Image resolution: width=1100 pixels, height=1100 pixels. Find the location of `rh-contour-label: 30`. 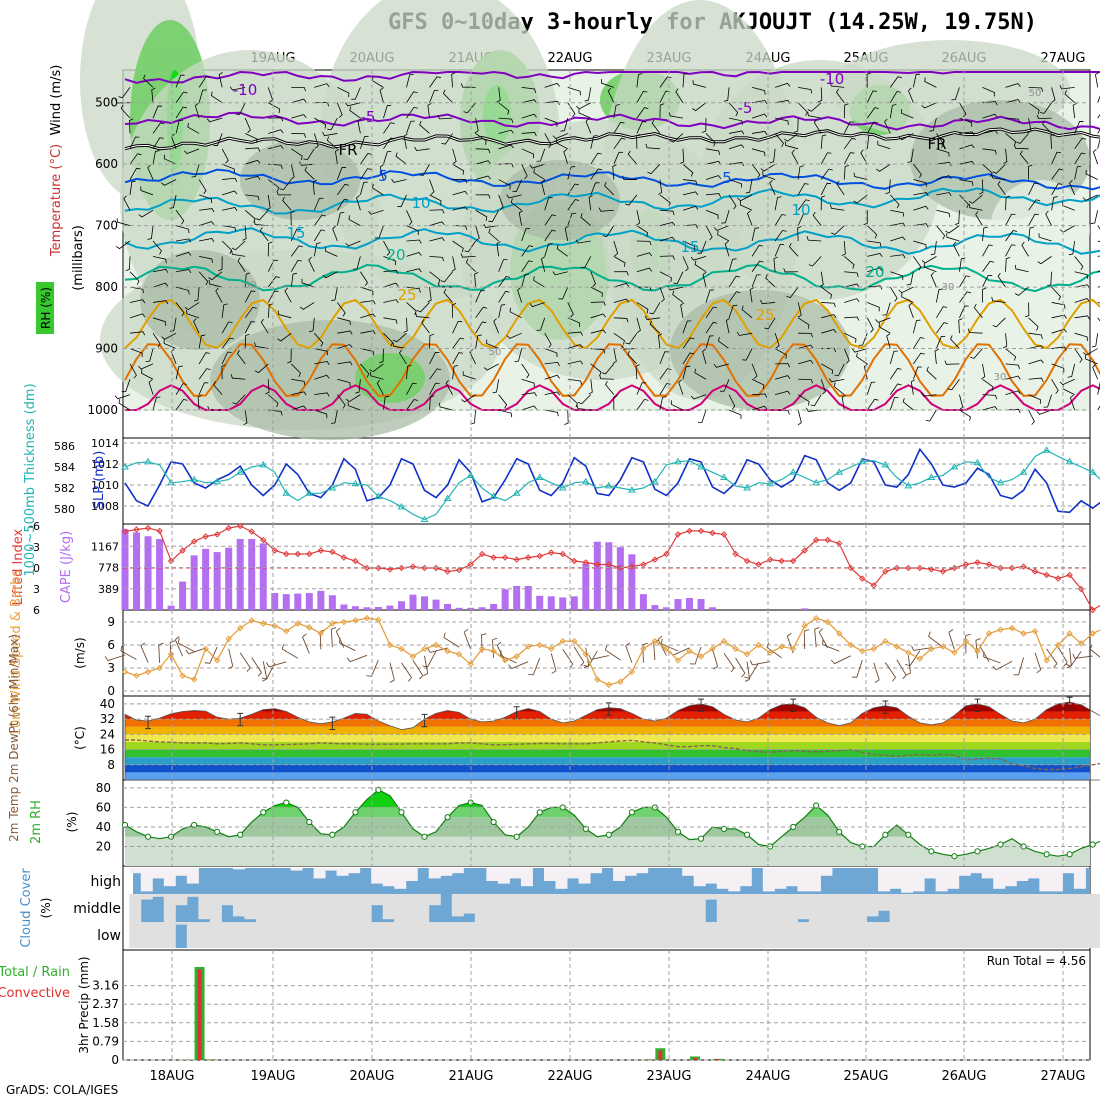

rh-contour-label: 30 is located at coordinates (1000, 377).